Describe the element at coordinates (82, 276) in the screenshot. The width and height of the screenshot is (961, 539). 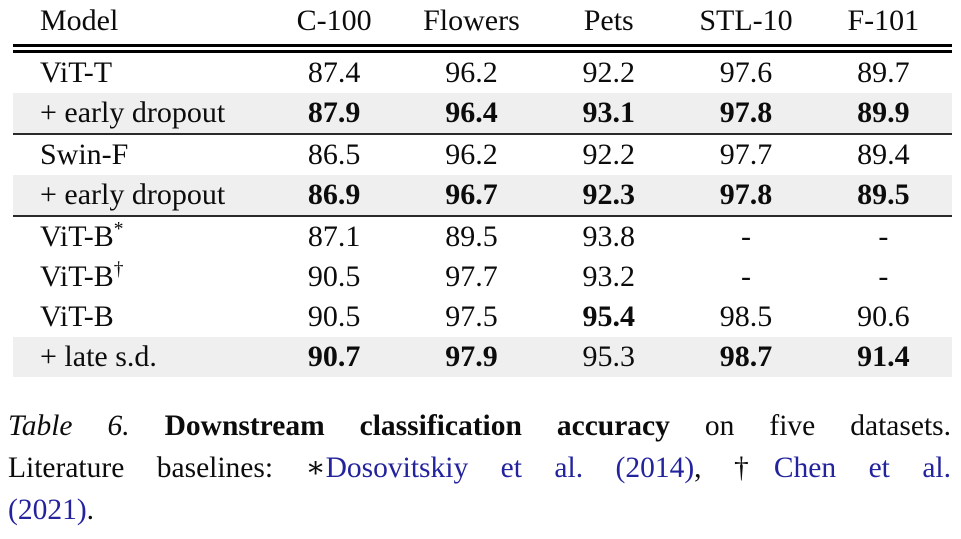
I see `model-cell: ViT-B†` at that location.